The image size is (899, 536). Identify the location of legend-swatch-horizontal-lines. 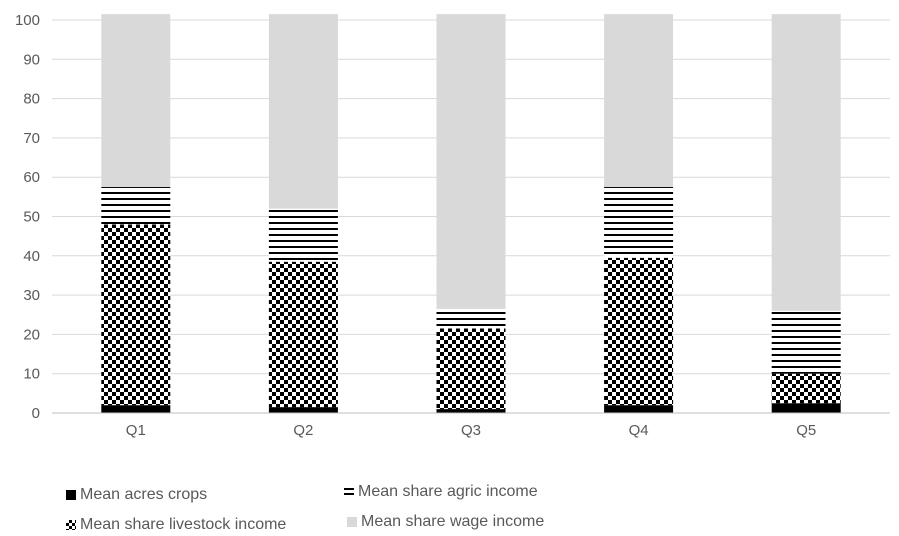
(349, 492).